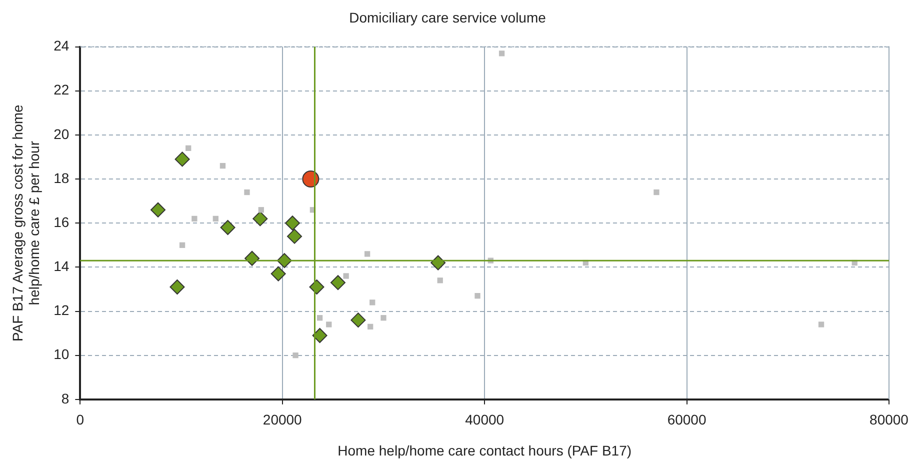  Describe the element at coordinates (80, 420) in the screenshot. I see `x-tick-label: 0` at that location.